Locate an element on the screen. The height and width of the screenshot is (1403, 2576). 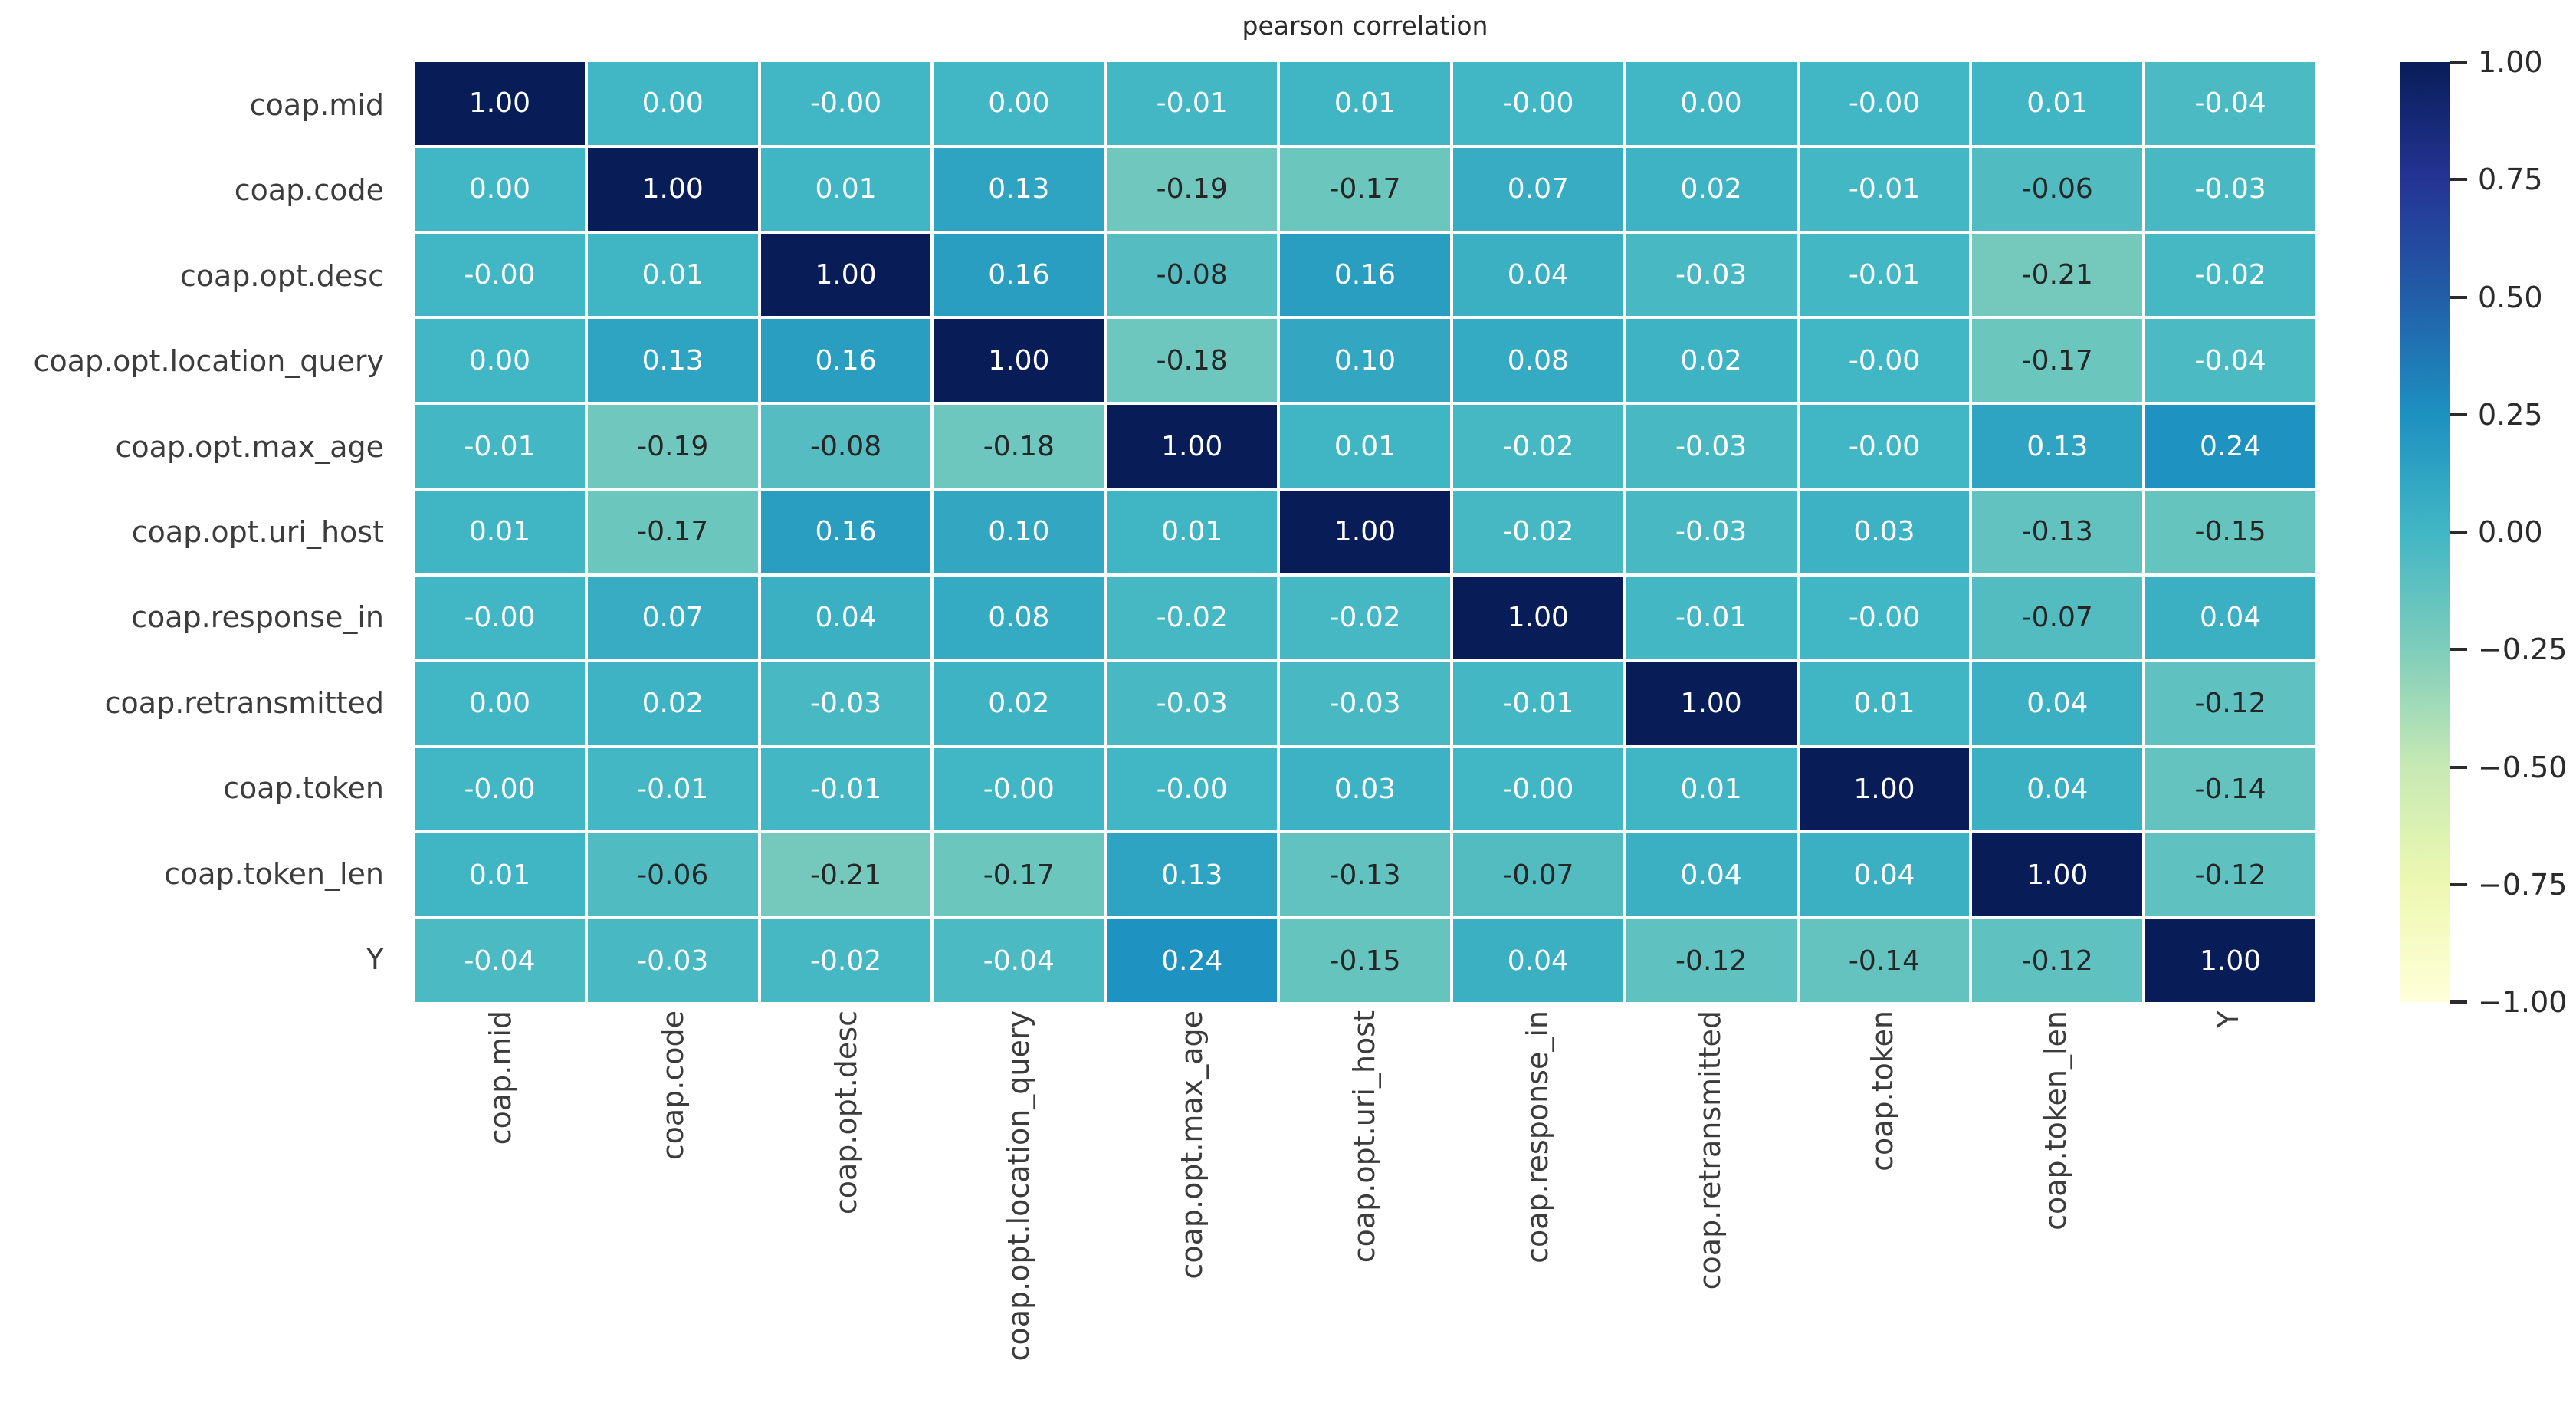
x-axis-label-text: coap.mid is located at coordinates (500, 1078).